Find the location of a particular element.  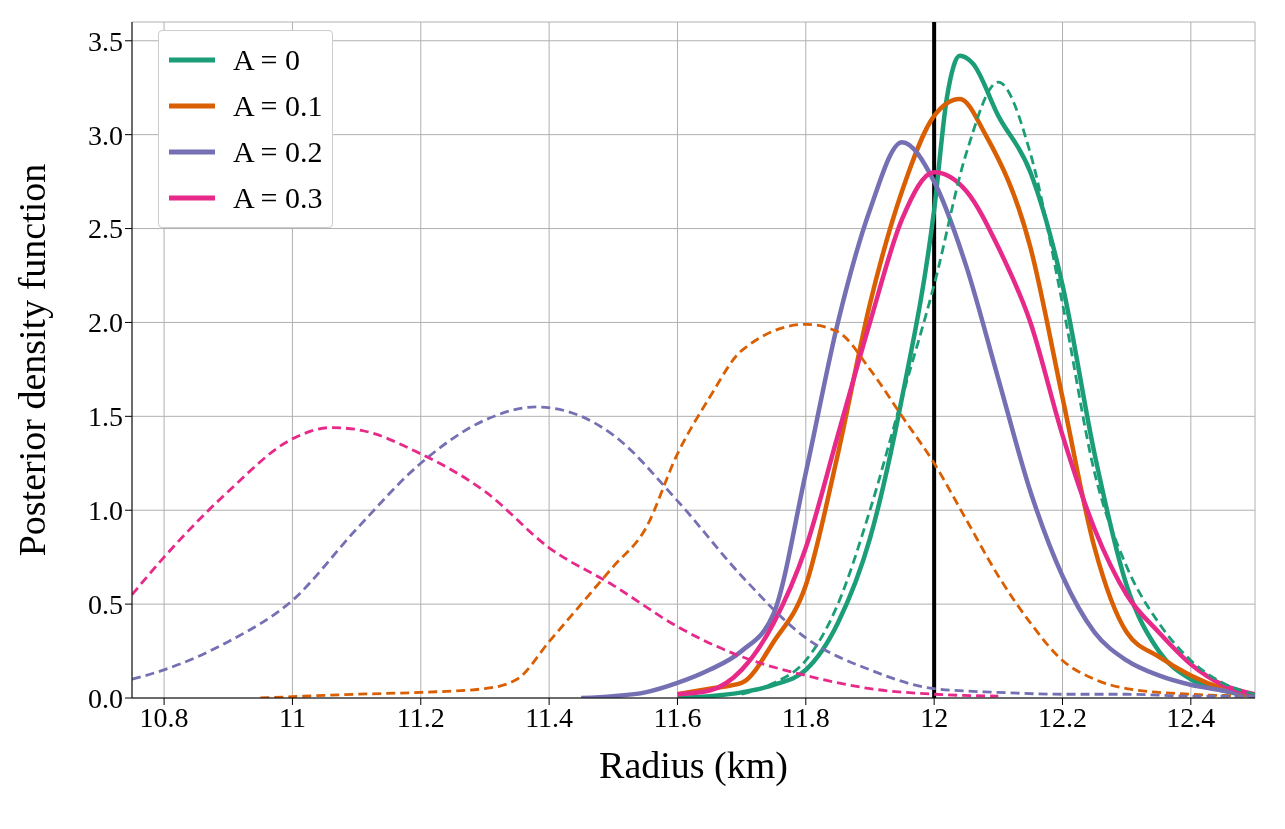

x-tick-label: 12 is located at coordinates (934, 717).